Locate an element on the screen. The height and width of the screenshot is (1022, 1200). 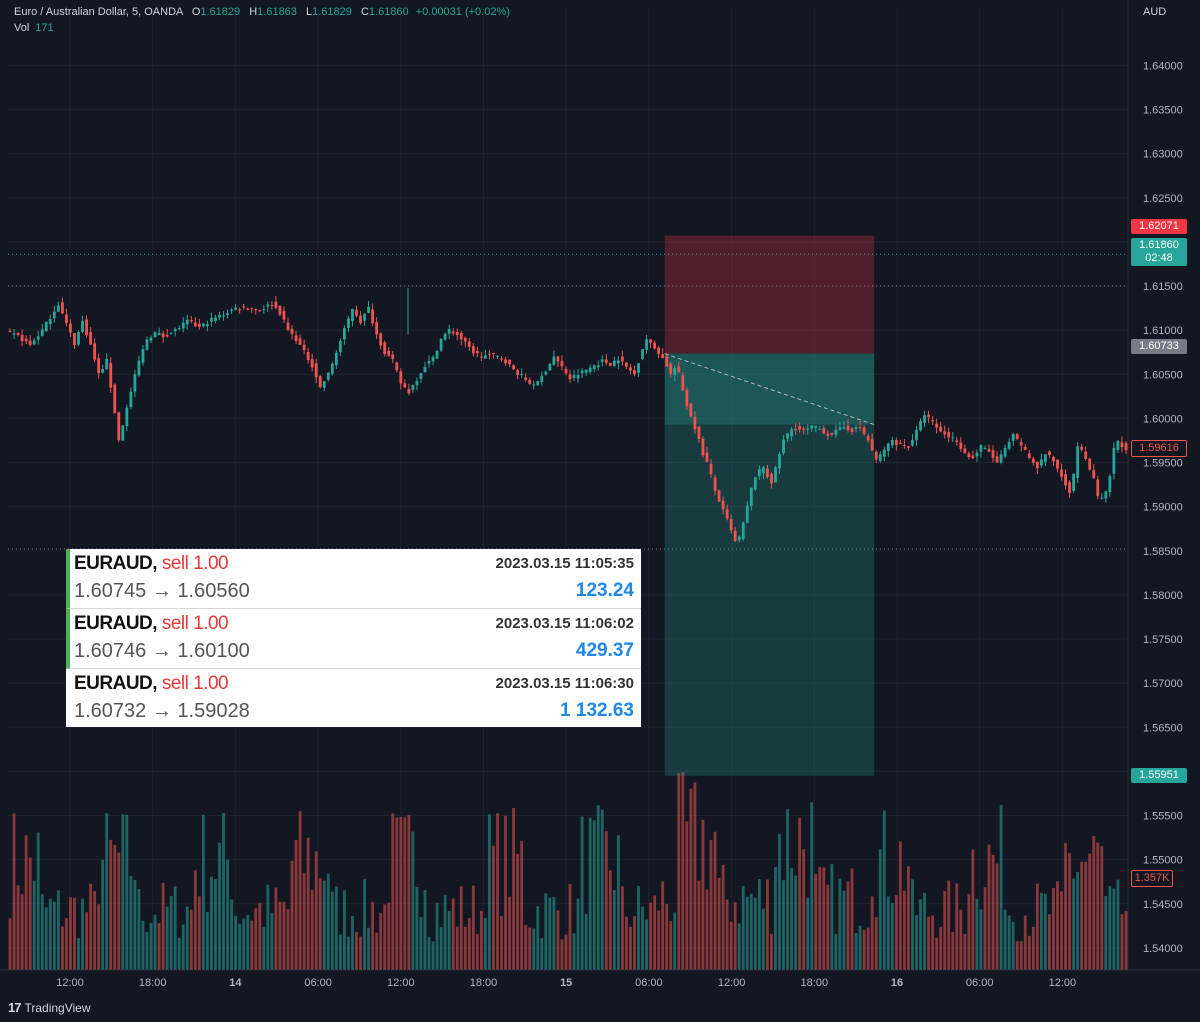
axis-currency-label: AUD is located at coordinates (1155, 12).